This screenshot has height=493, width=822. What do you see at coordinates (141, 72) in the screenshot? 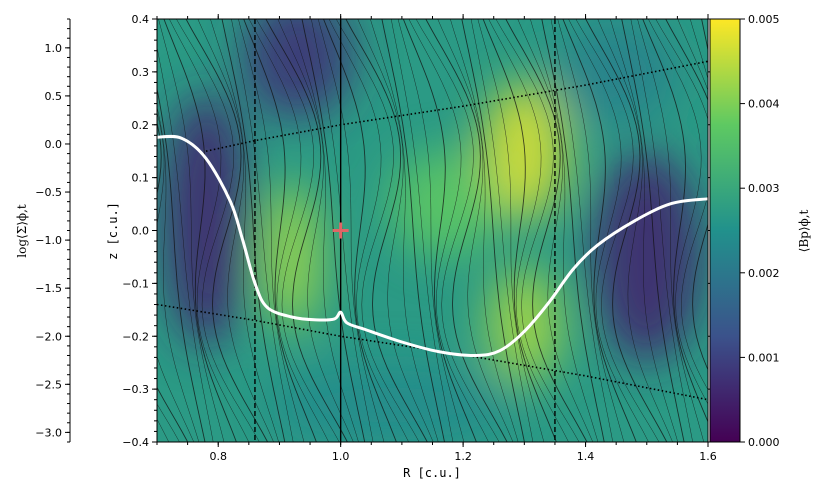
I see `y-tick-label: 0.3` at bounding box center [141, 72].